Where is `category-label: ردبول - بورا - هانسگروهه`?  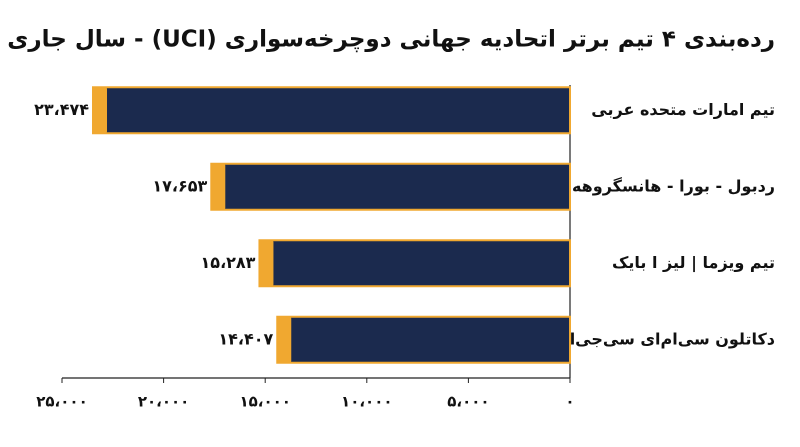 category-label: ردبول - بورا - هانسگروهه is located at coordinates (673, 185).